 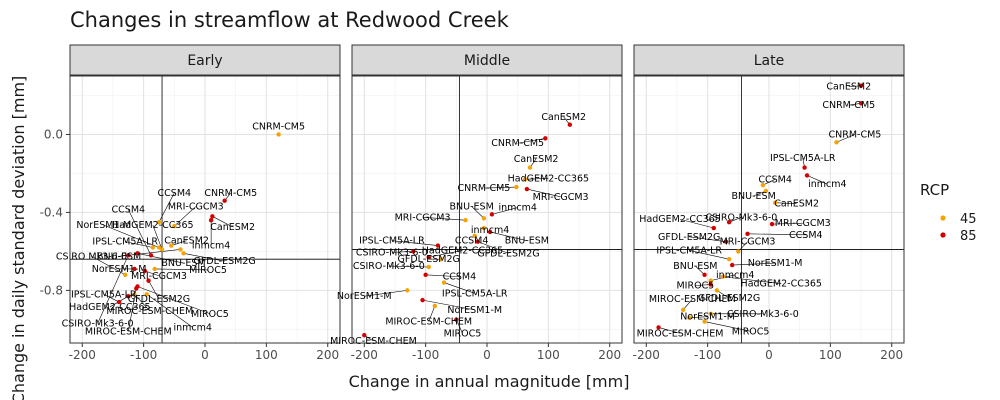 I want to click on point-label: MRI-CGCM3, so click(x=196, y=207).